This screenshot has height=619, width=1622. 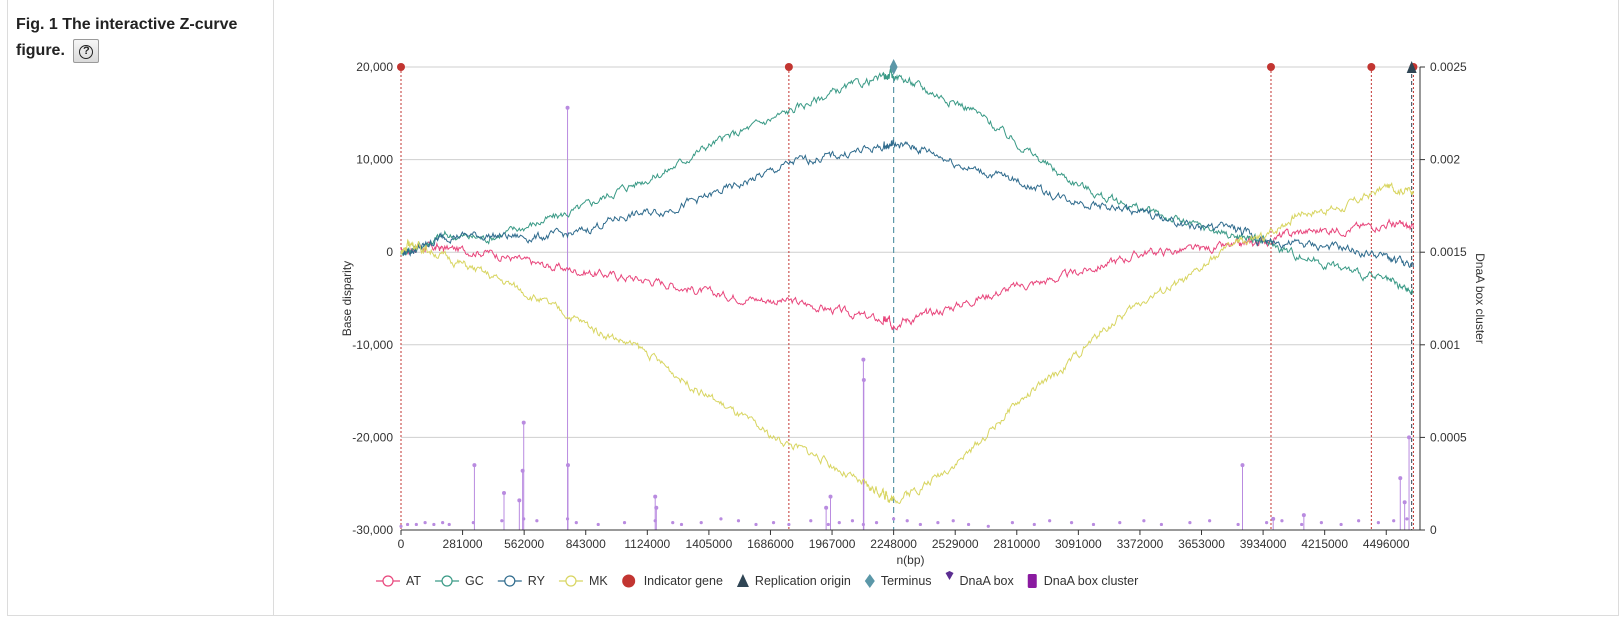 What do you see at coordinates (1324, 544) in the screenshot?
I see `x-tick-label: 4215000` at bounding box center [1324, 544].